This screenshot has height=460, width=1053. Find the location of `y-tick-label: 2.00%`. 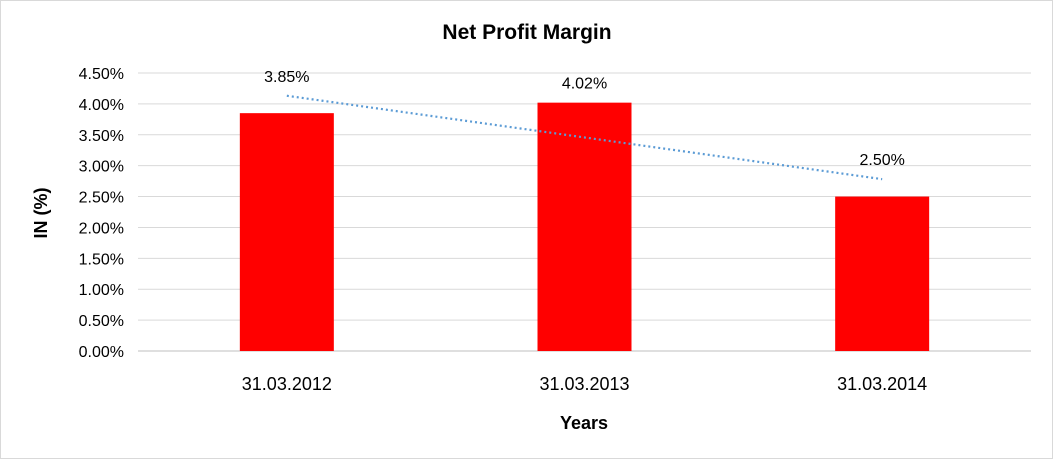

y-tick-label: 2.00% is located at coordinates (101, 228).